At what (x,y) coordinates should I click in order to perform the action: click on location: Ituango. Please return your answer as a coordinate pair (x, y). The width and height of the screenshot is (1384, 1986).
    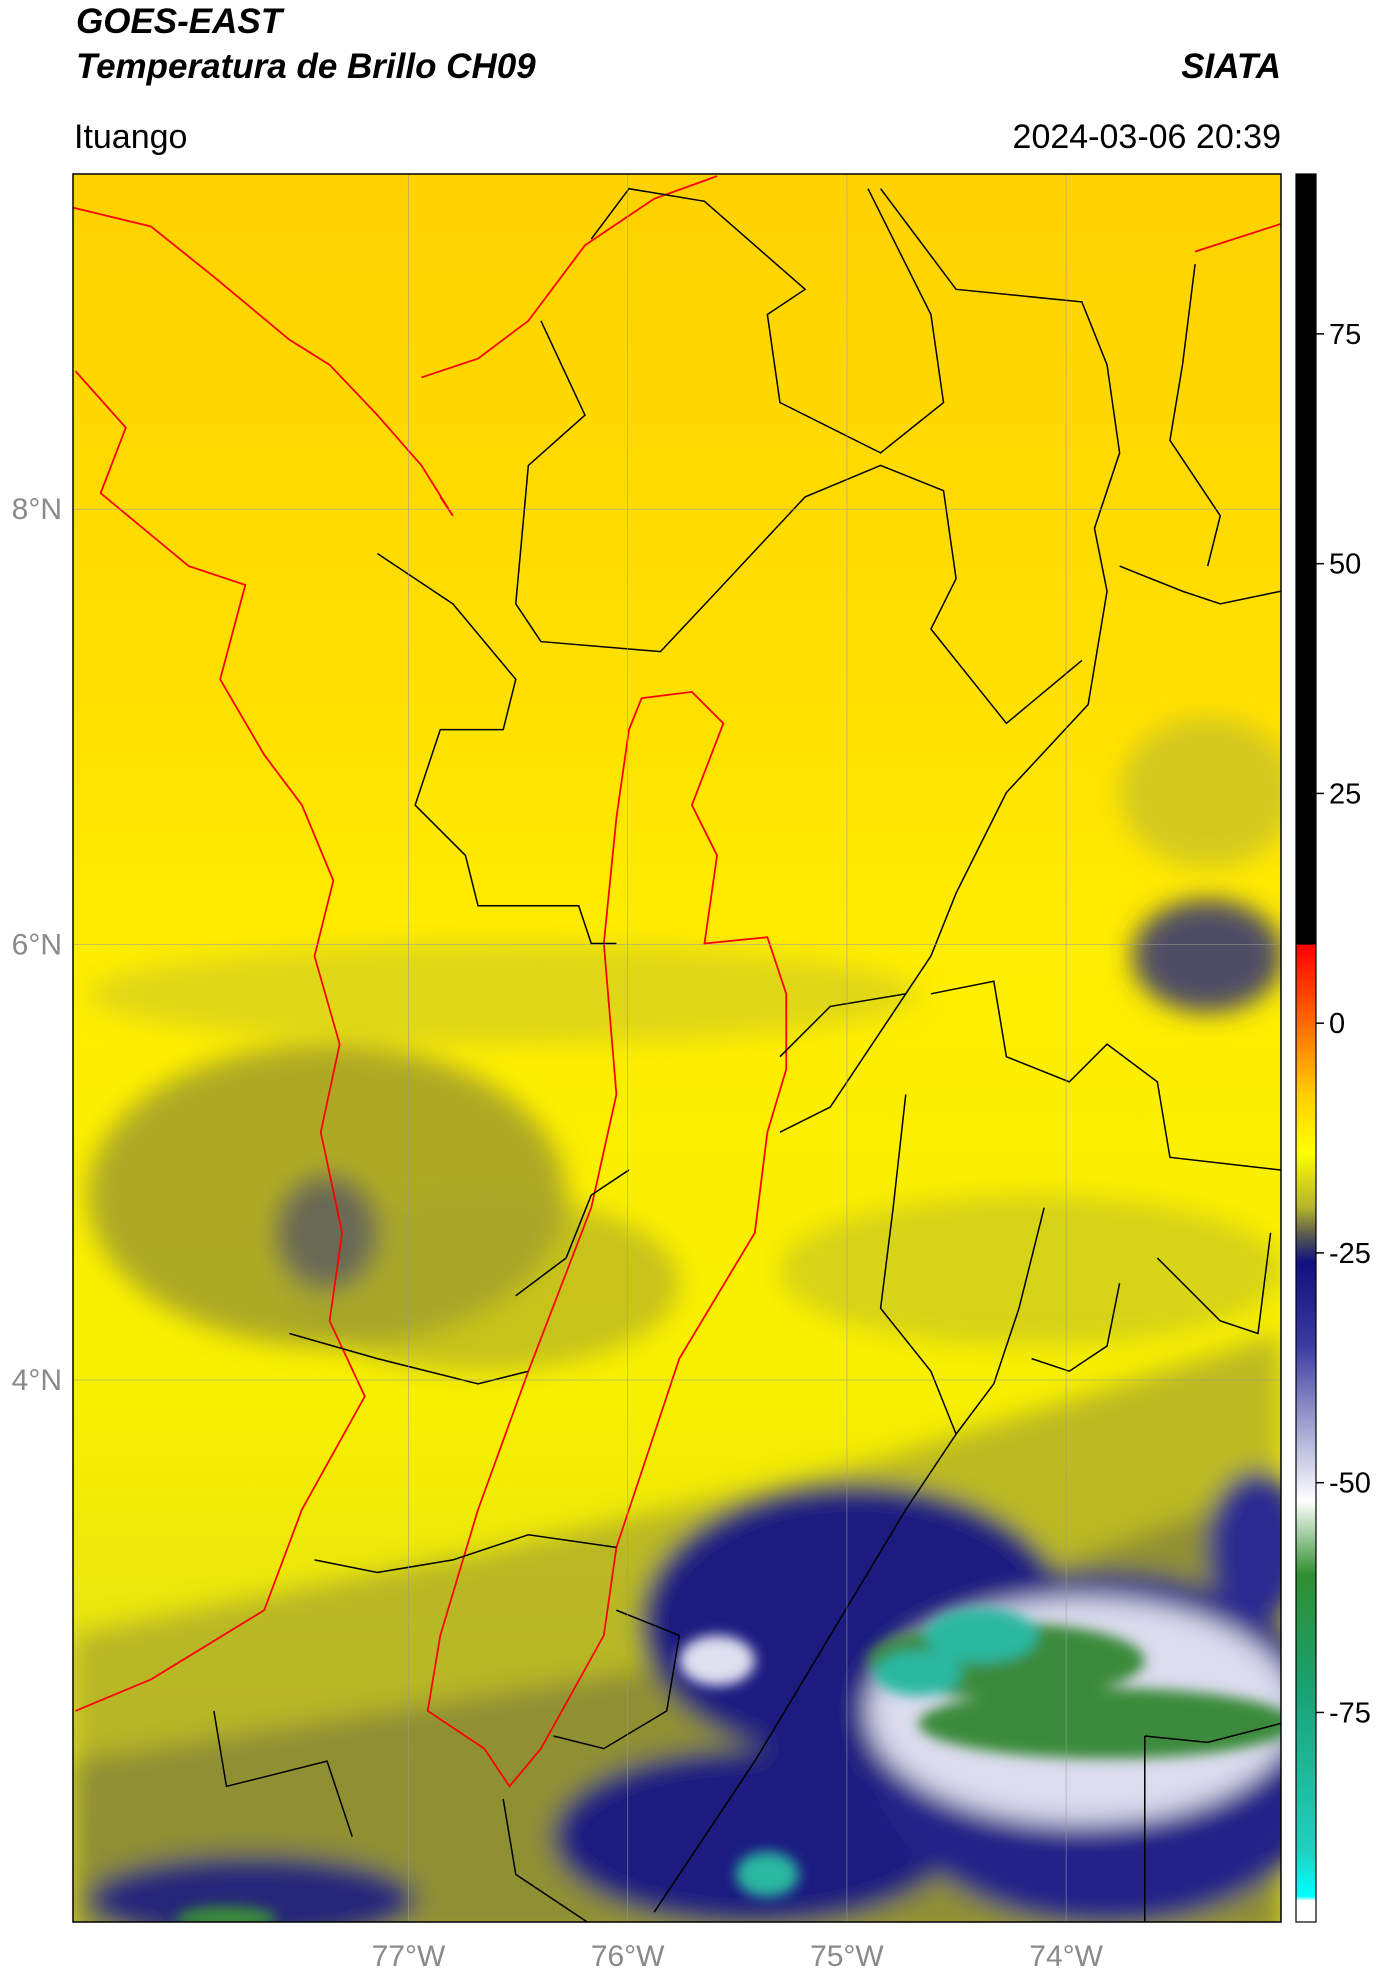
    Looking at the image, I should click on (130, 137).